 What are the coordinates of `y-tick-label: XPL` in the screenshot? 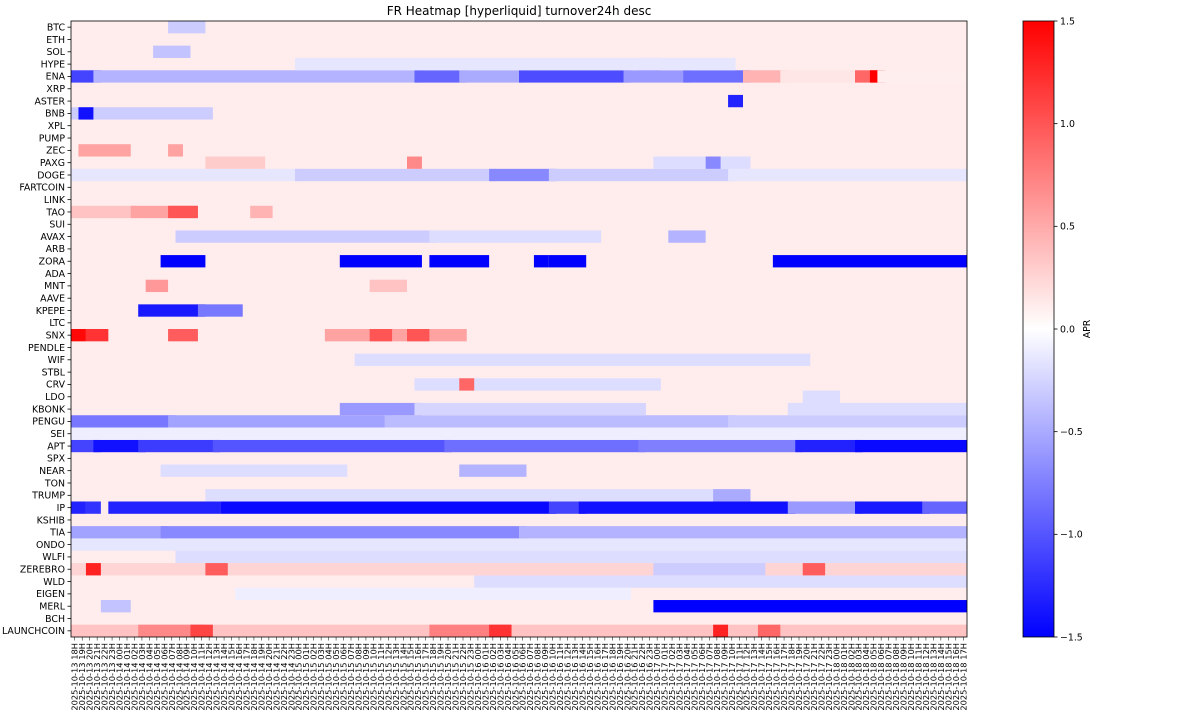 It's located at (57, 126).